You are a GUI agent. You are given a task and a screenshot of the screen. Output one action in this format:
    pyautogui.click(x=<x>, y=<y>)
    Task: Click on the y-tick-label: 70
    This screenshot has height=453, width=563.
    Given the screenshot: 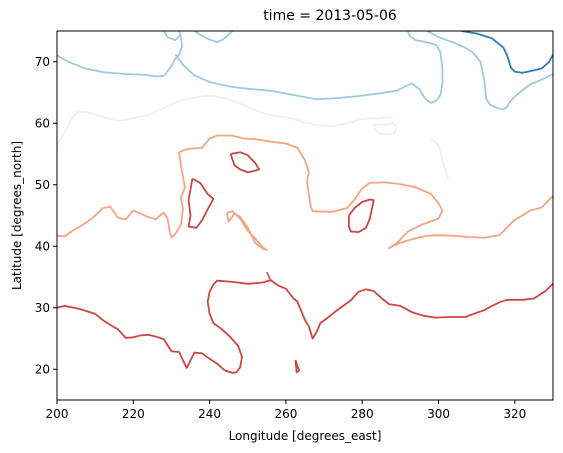 What is the action you would take?
    pyautogui.click(x=42, y=62)
    